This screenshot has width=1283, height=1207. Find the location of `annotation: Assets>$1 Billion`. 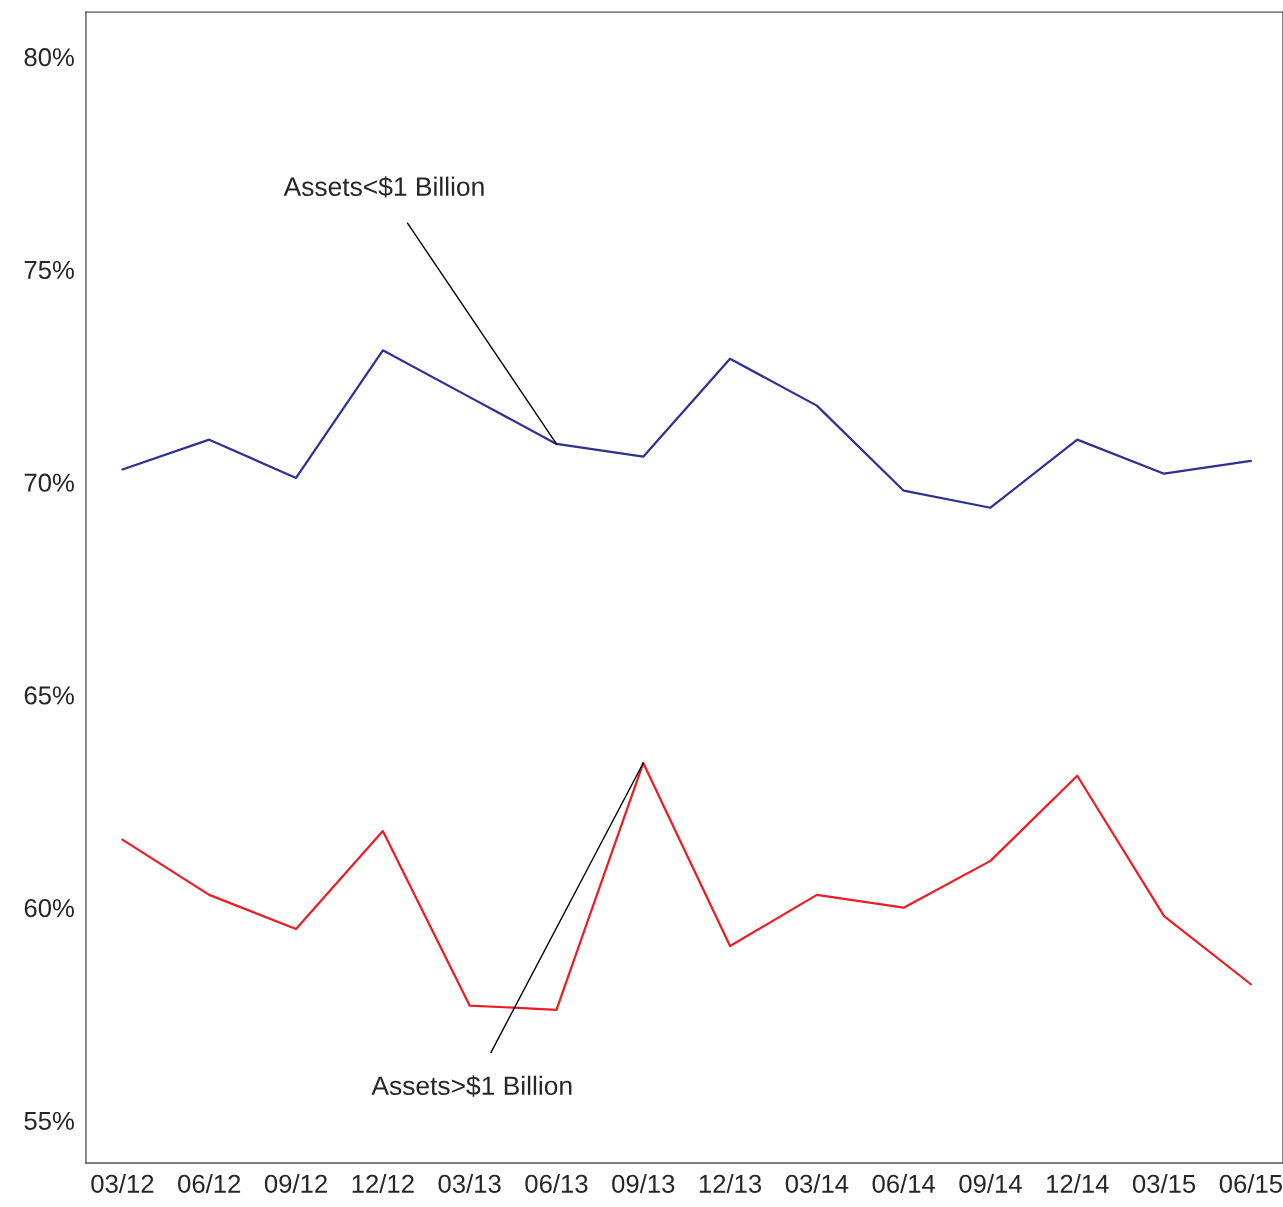

annotation: Assets>$1 Billion is located at coordinates (471, 1086).